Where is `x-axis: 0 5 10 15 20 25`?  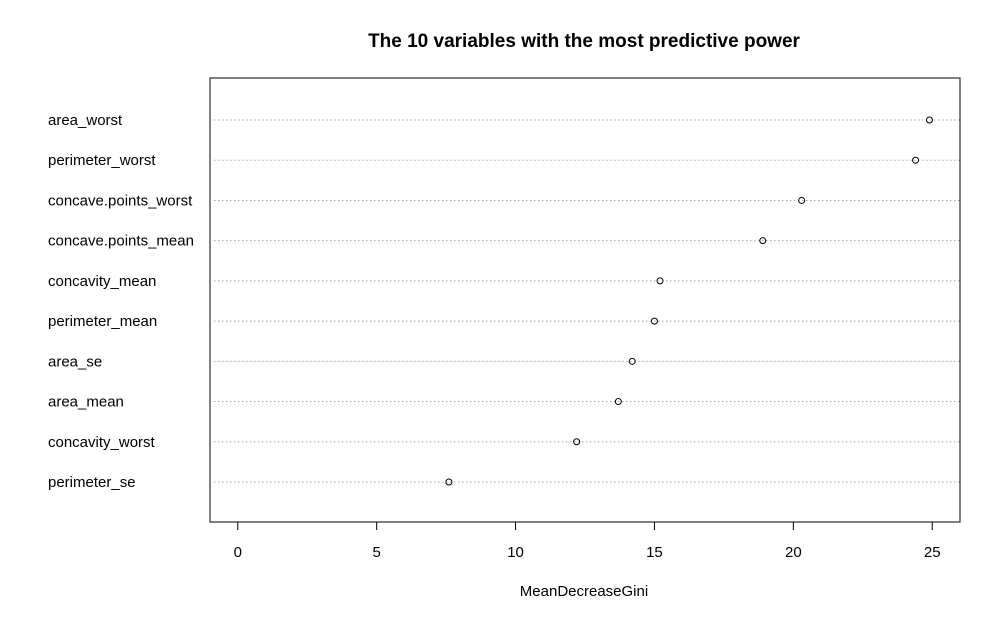 x-axis: 0 5 10 15 20 25 is located at coordinates (587, 541).